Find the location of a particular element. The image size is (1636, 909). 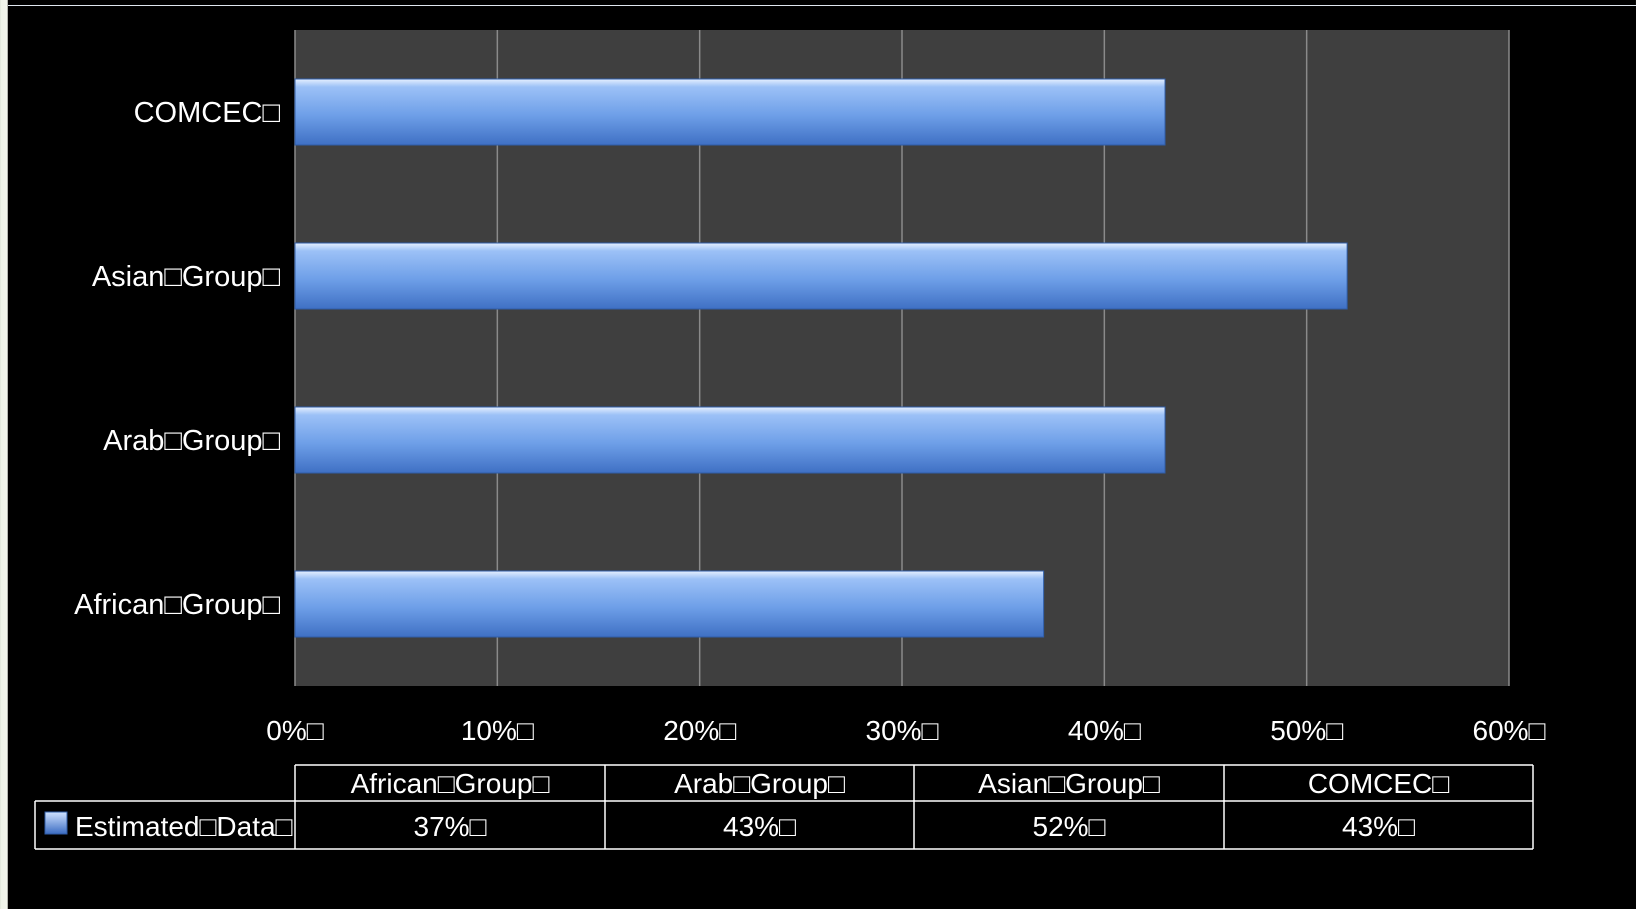

table-header-3: COMCEC□ is located at coordinates (1378, 783).